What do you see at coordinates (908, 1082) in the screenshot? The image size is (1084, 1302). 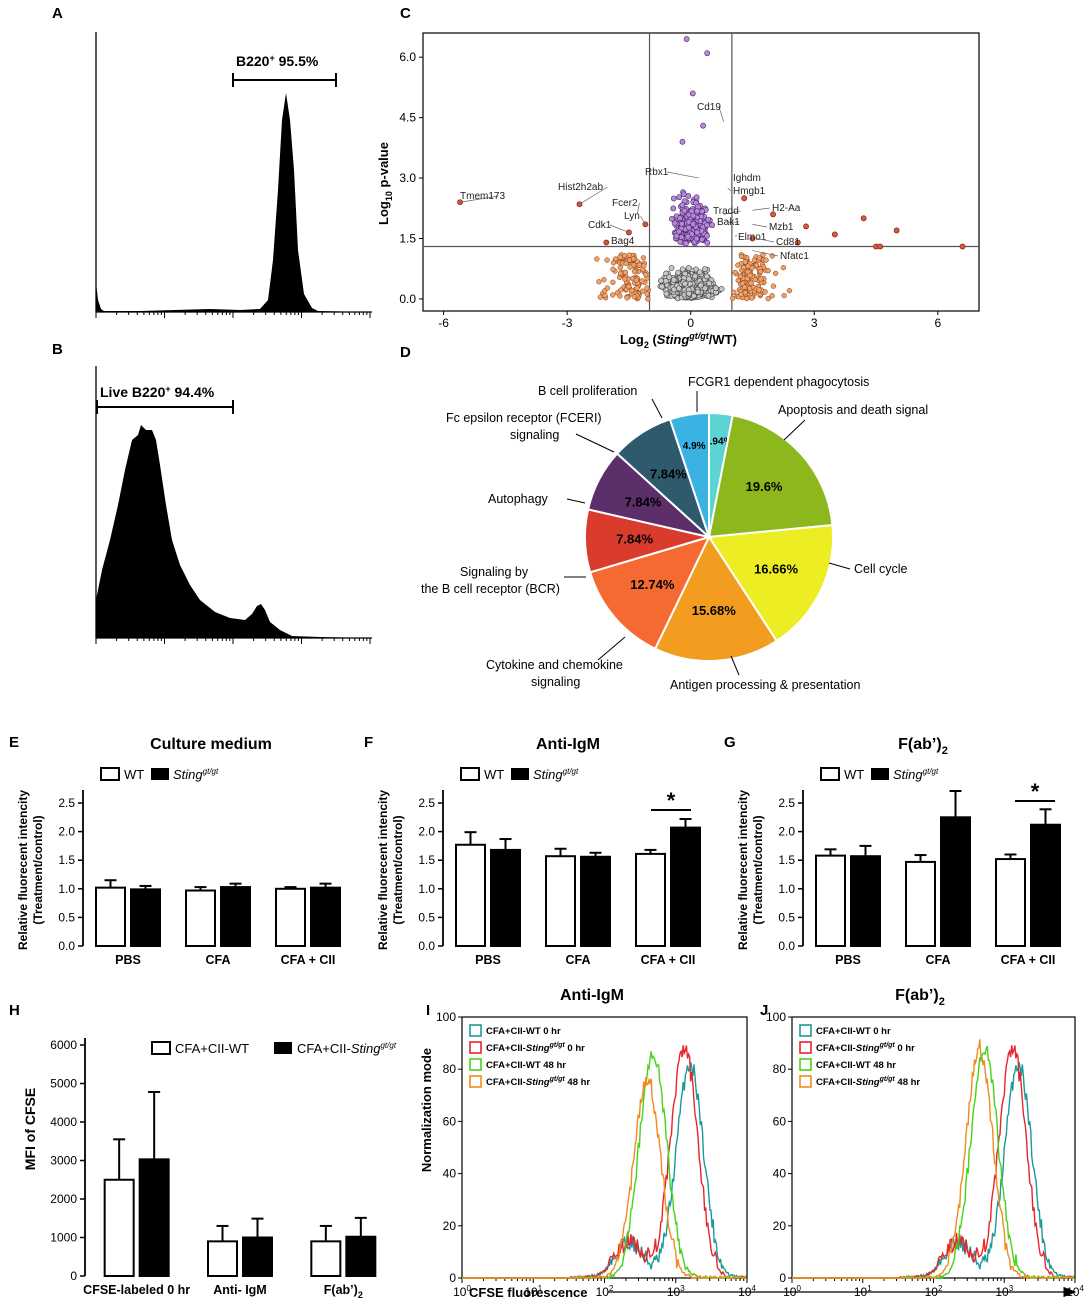 I see `legend-label-post: 48 hr` at bounding box center [908, 1082].